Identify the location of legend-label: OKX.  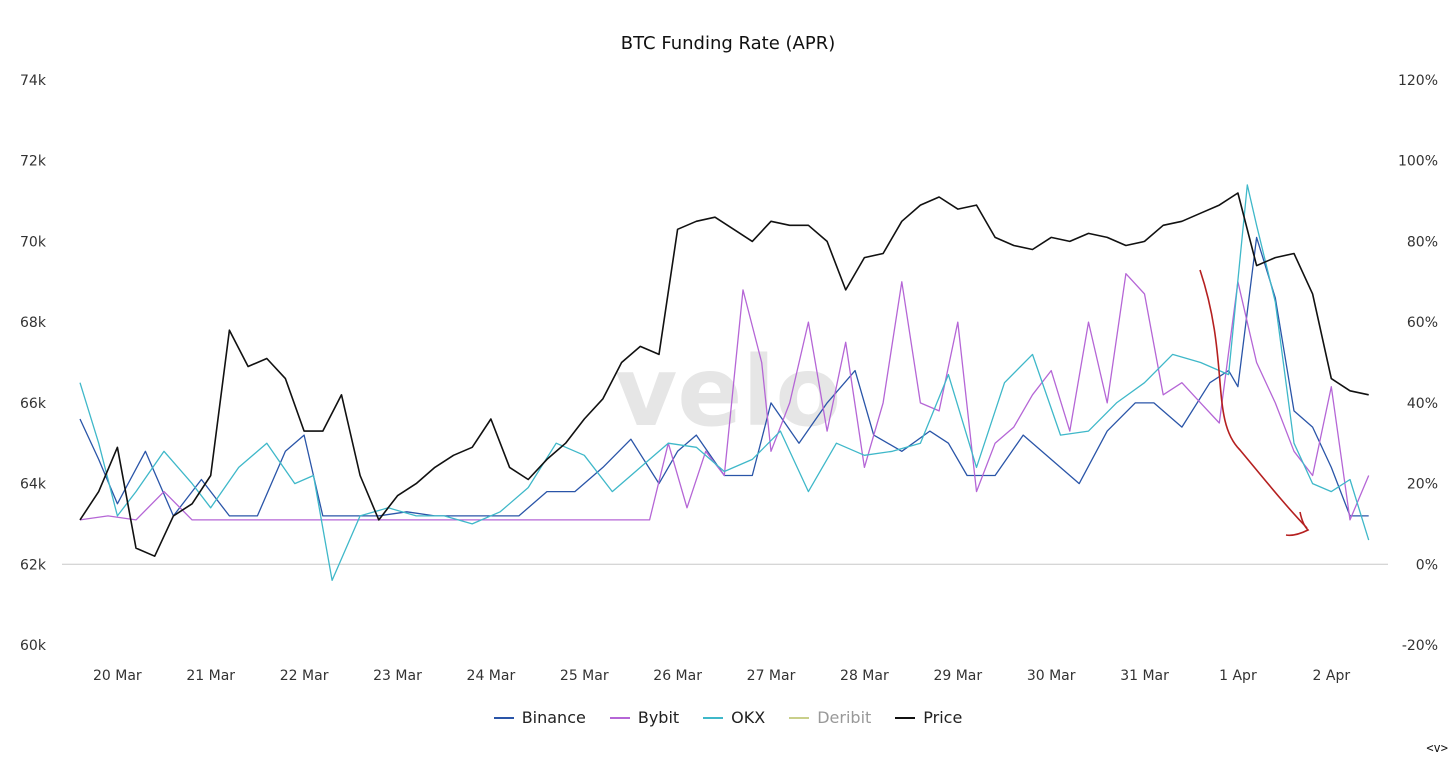
(748, 717).